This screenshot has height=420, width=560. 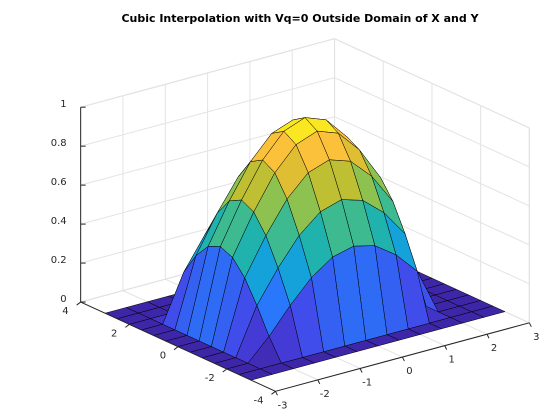 I want to click on surface-face, so click(x=291, y=172).